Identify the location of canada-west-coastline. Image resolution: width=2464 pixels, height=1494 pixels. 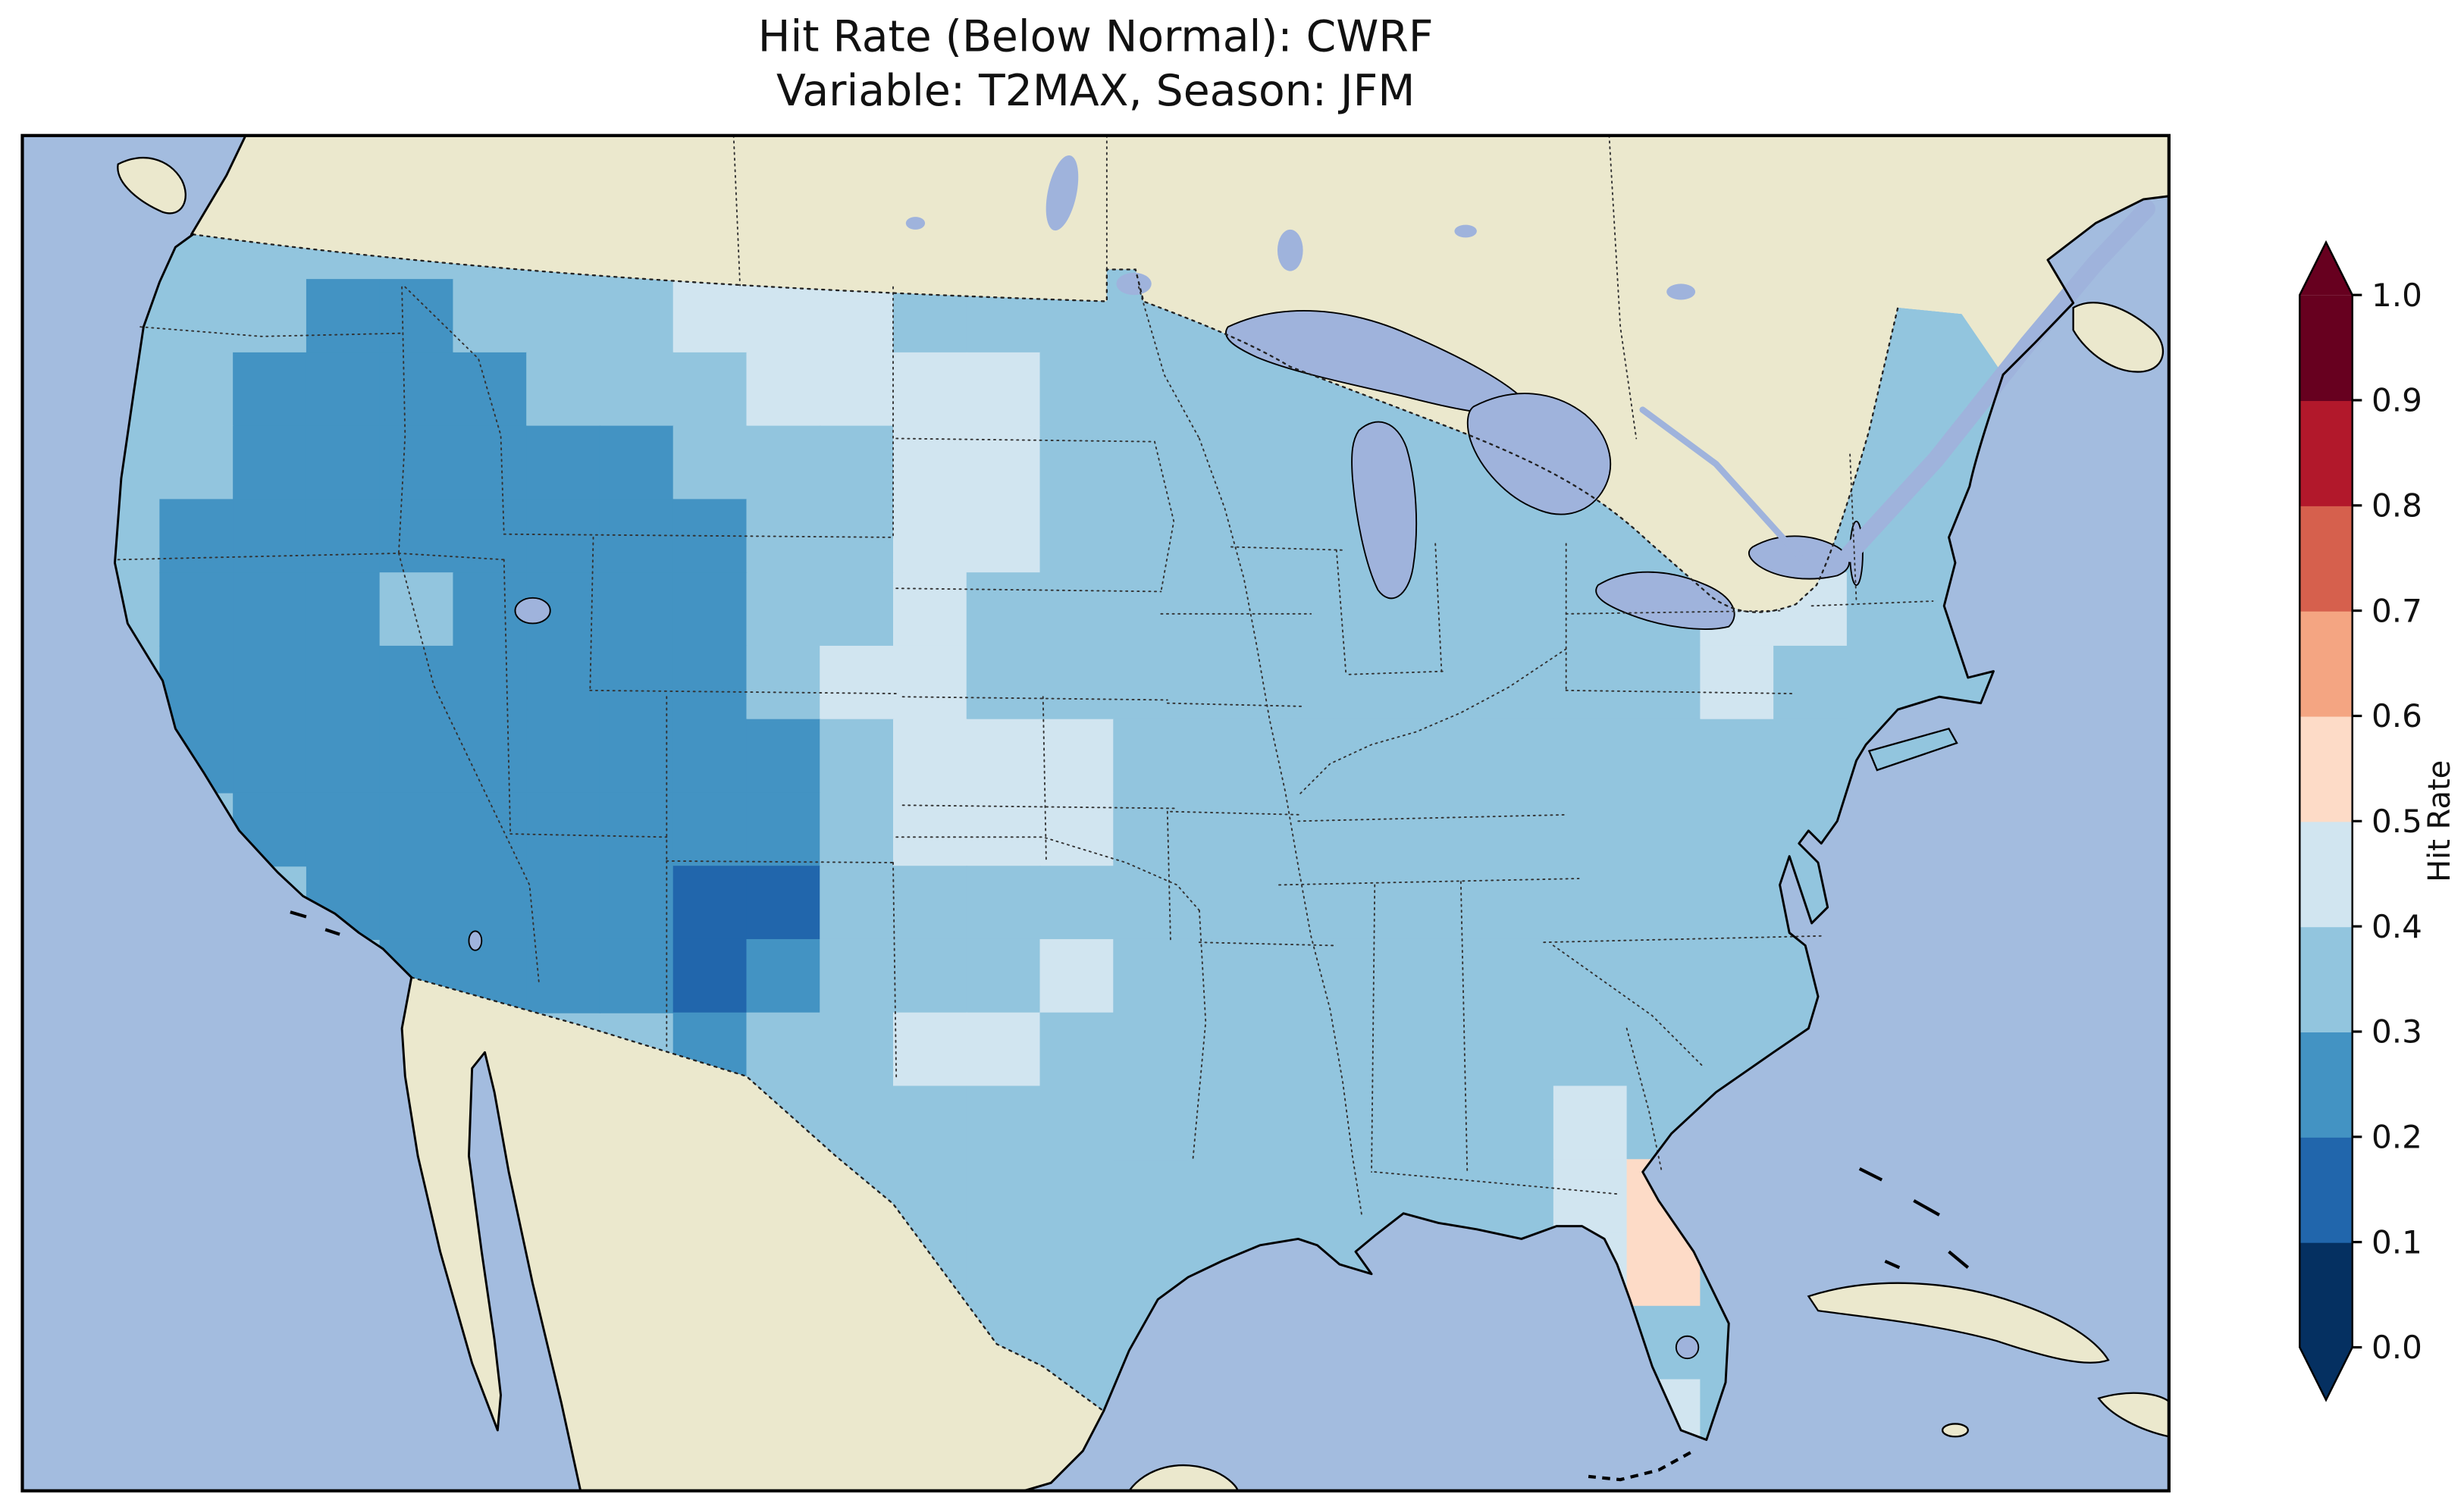
(218, 185).